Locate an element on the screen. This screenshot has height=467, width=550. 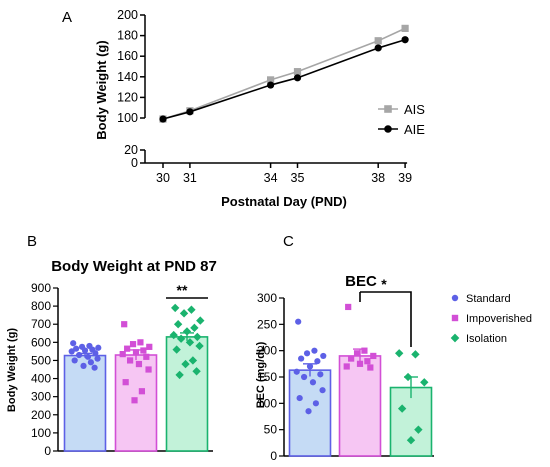
panel-c-legend-label-isolation: Isolation is located at coordinates (486, 339).